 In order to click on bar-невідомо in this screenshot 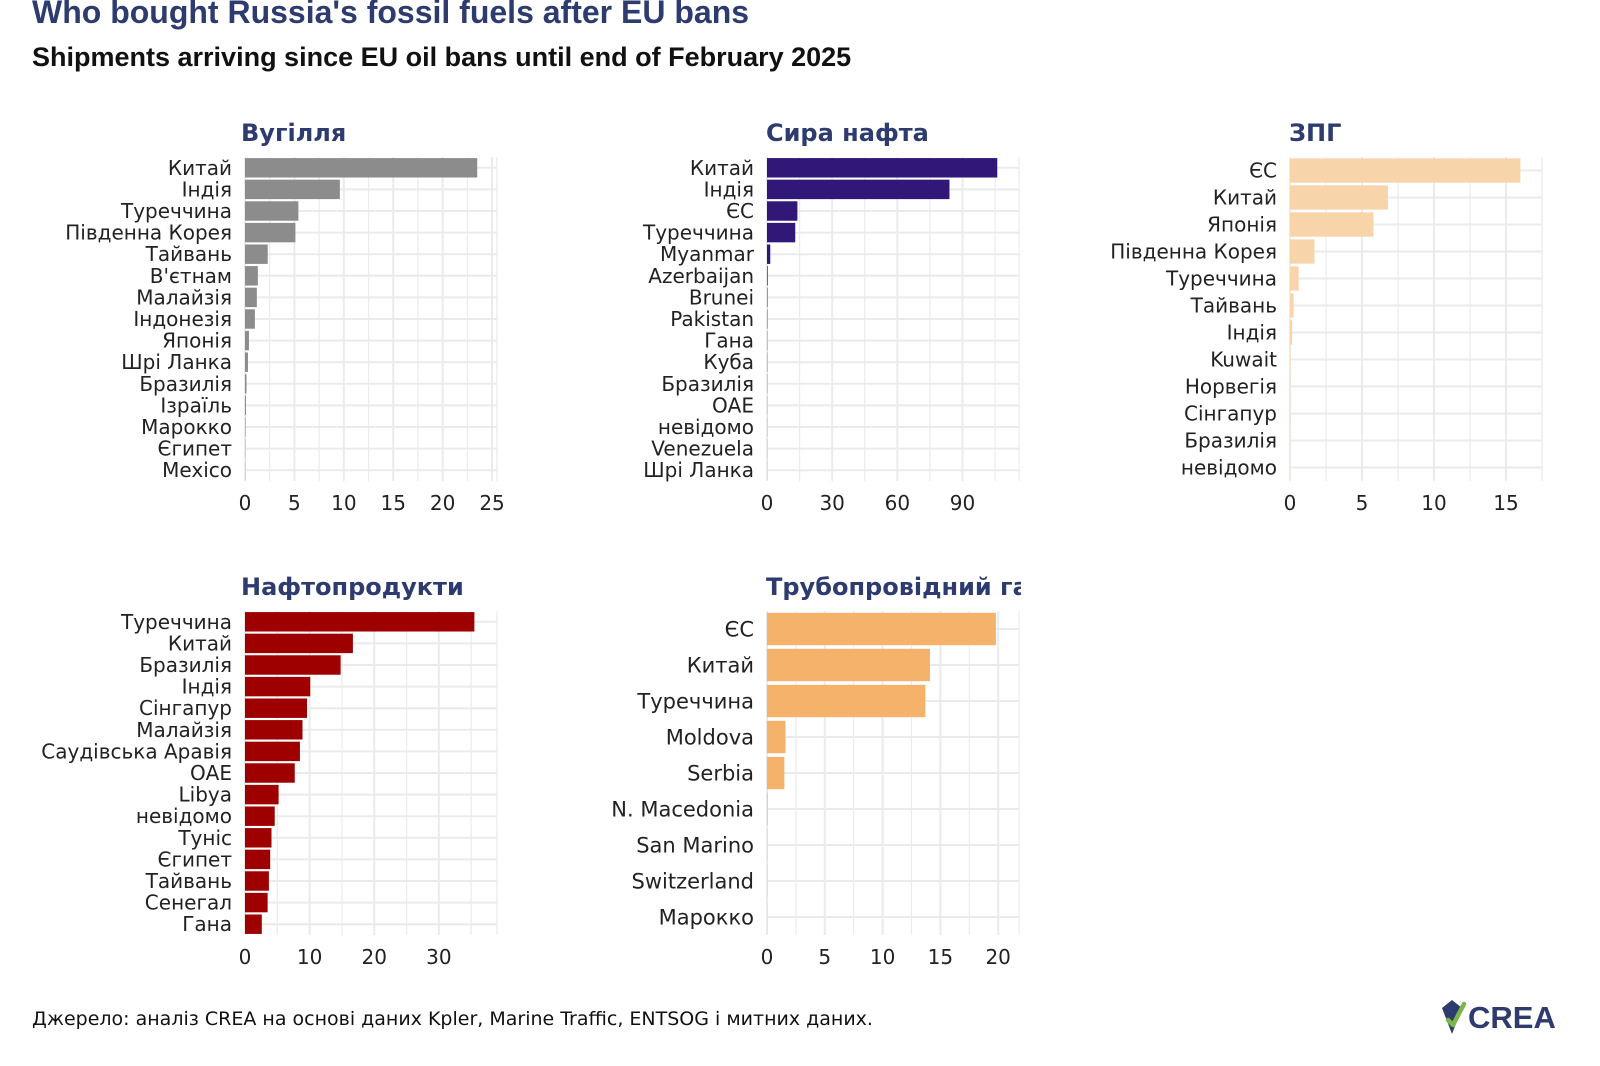, I will do `click(260, 816)`.